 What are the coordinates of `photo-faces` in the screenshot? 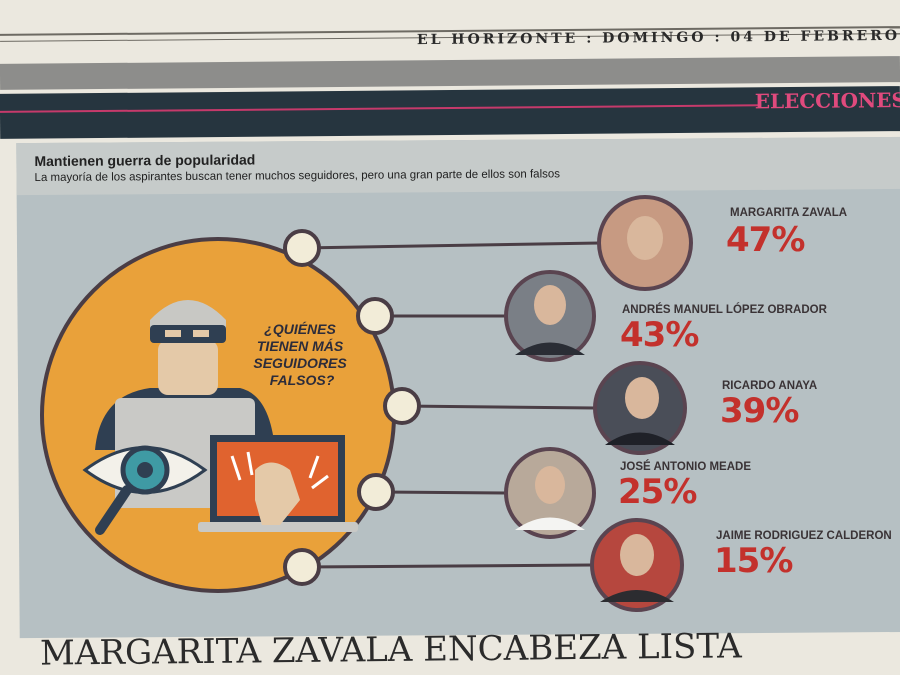 It's located at (595, 409).